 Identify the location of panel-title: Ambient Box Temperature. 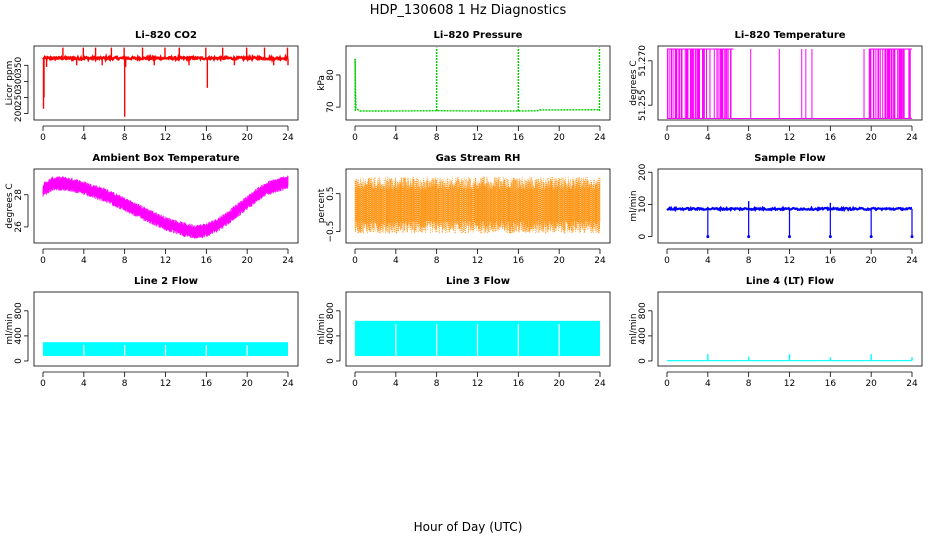
(165, 158).